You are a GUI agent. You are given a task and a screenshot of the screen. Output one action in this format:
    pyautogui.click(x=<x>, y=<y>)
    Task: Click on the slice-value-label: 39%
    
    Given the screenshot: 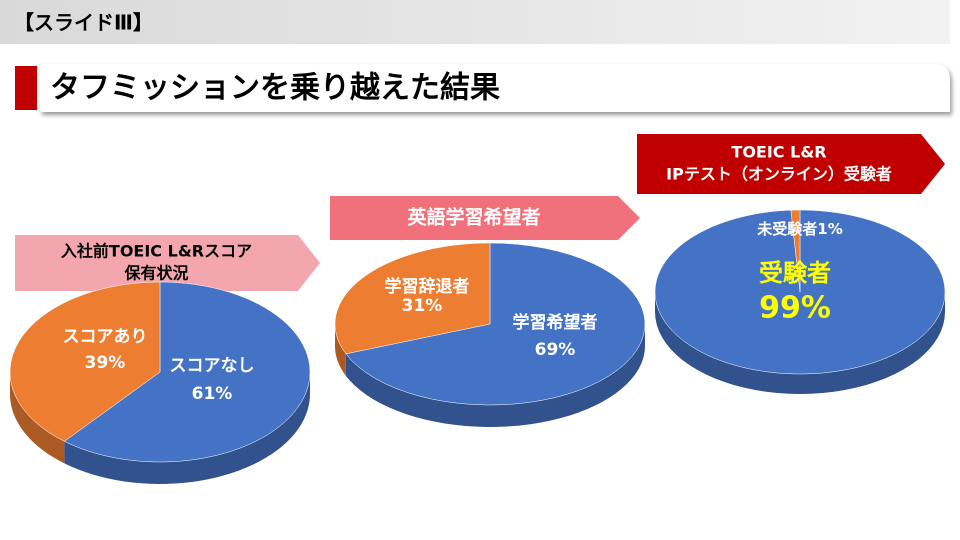 What is the action you would take?
    pyautogui.click(x=105, y=363)
    